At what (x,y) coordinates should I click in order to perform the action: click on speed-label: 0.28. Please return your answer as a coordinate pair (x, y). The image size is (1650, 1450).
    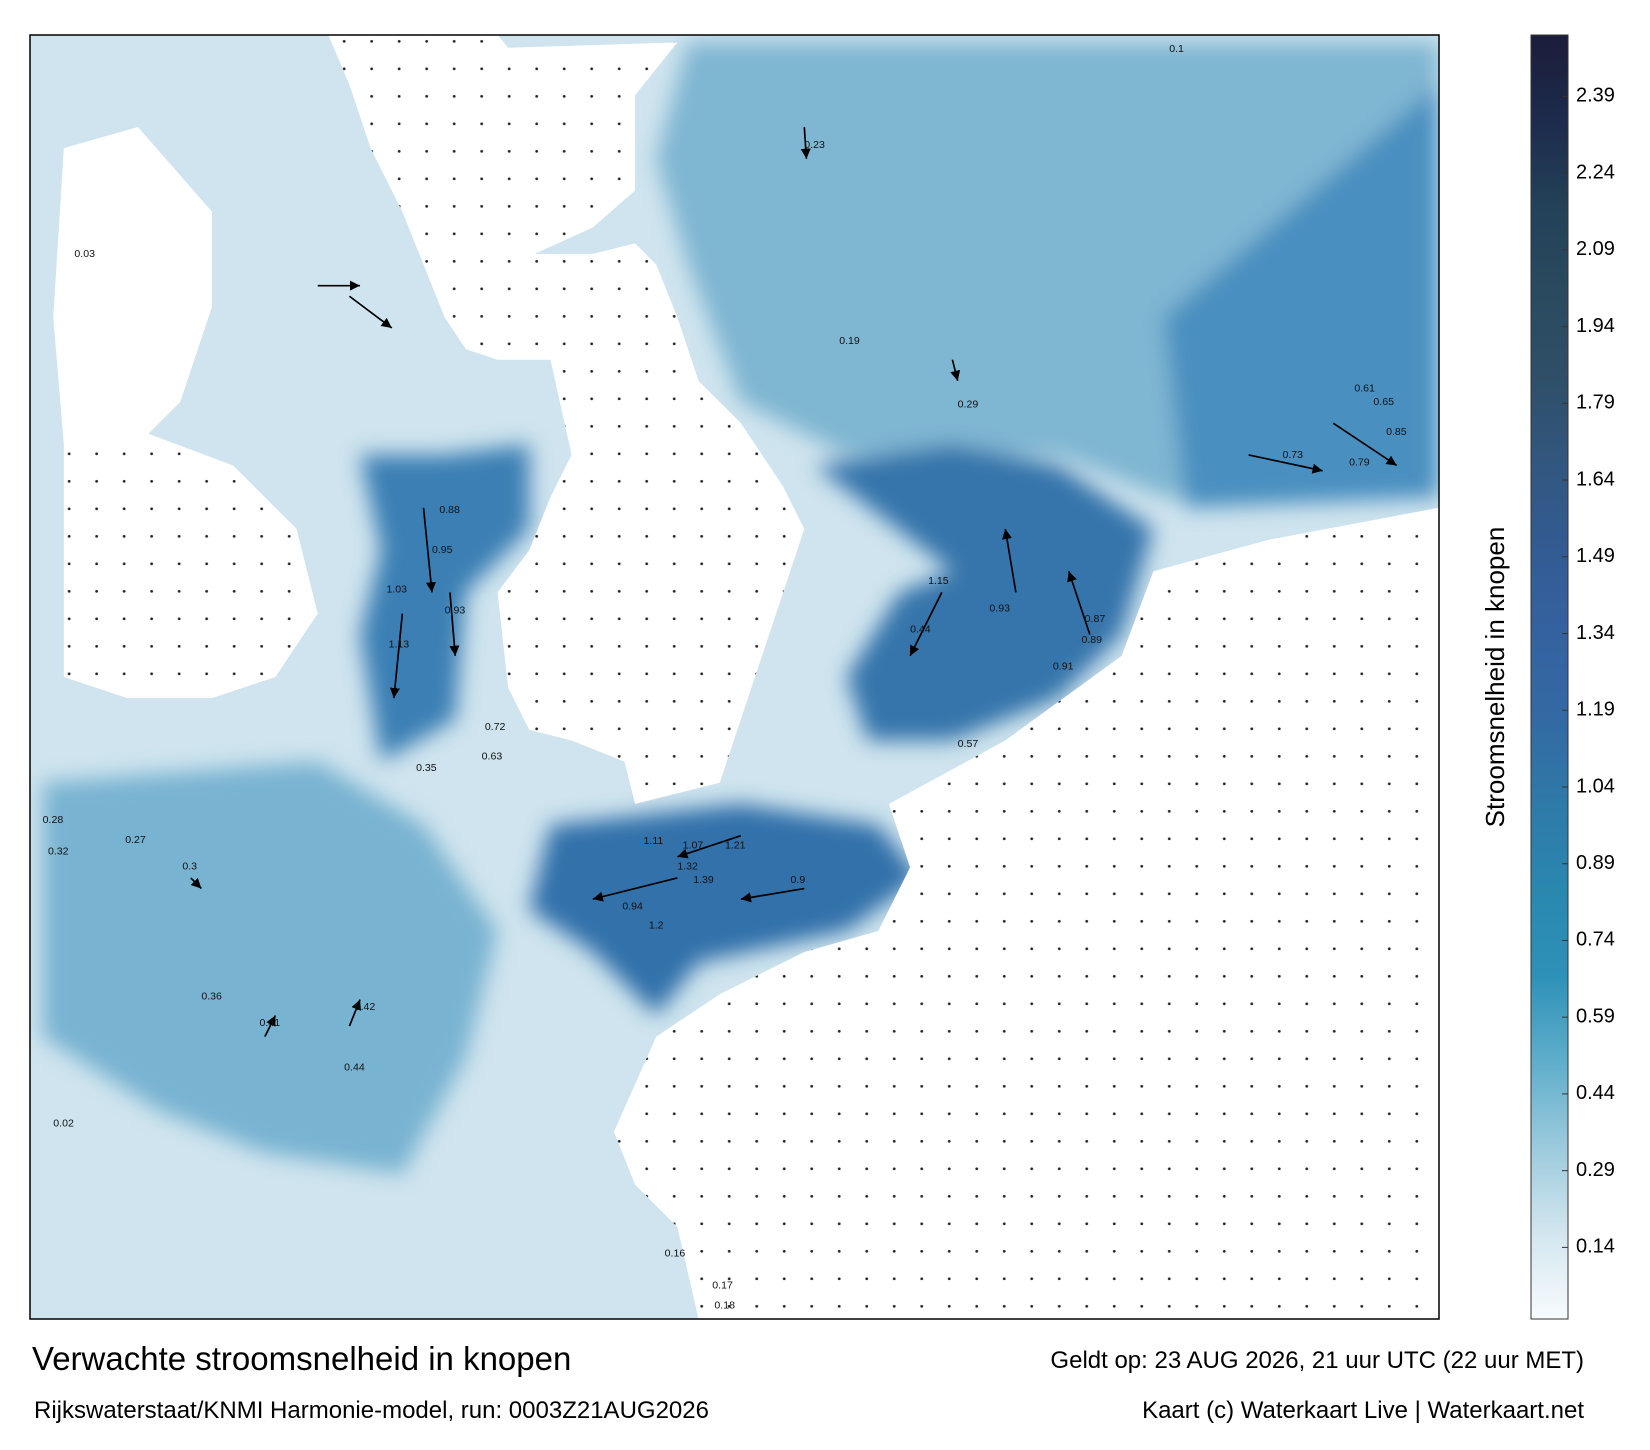
    Looking at the image, I should click on (53, 820).